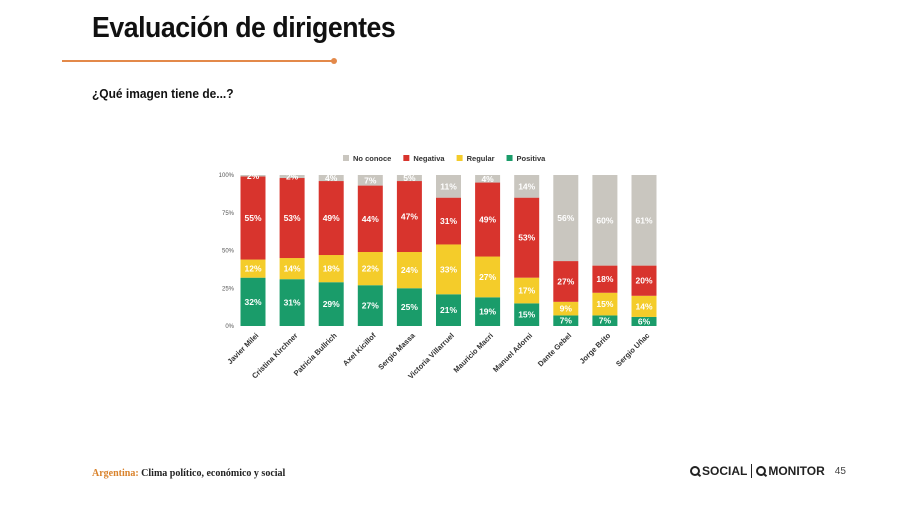  I want to click on category-label: Jorge Brito, so click(595, 348).